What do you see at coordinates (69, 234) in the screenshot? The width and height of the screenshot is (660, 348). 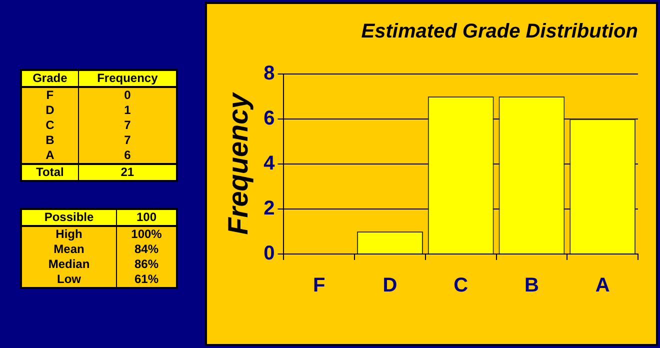 I see `text: High` at bounding box center [69, 234].